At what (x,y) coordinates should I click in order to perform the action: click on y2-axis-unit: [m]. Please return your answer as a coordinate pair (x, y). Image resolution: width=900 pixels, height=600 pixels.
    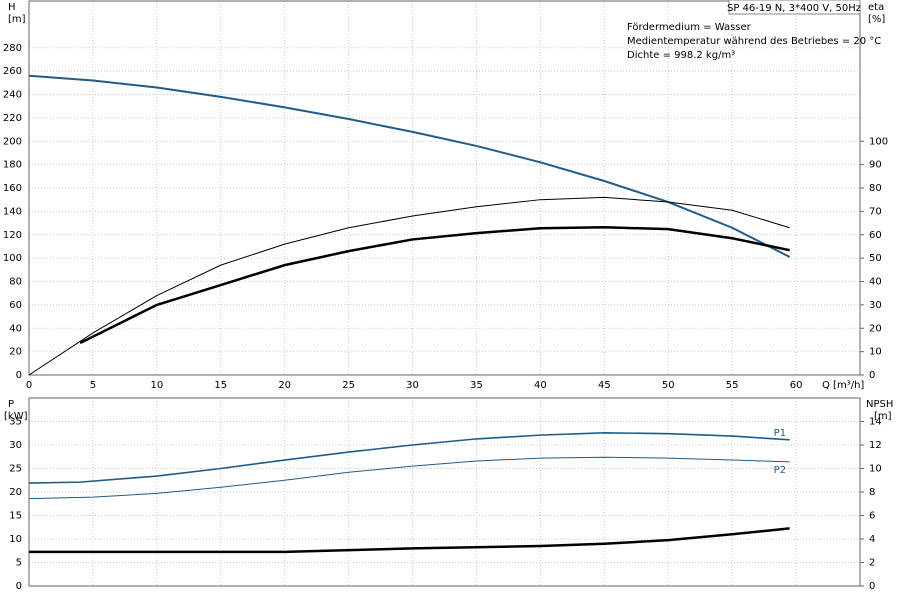
    Looking at the image, I should click on (883, 416).